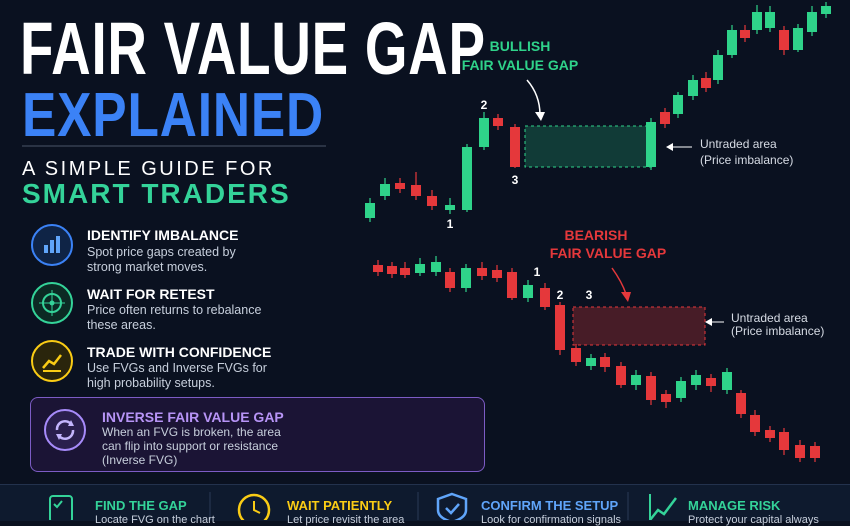  What do you see at coordinates (595, 235) in the screenshot?
I see `chart-label: BEARISH` at bounding box center [595, 235].